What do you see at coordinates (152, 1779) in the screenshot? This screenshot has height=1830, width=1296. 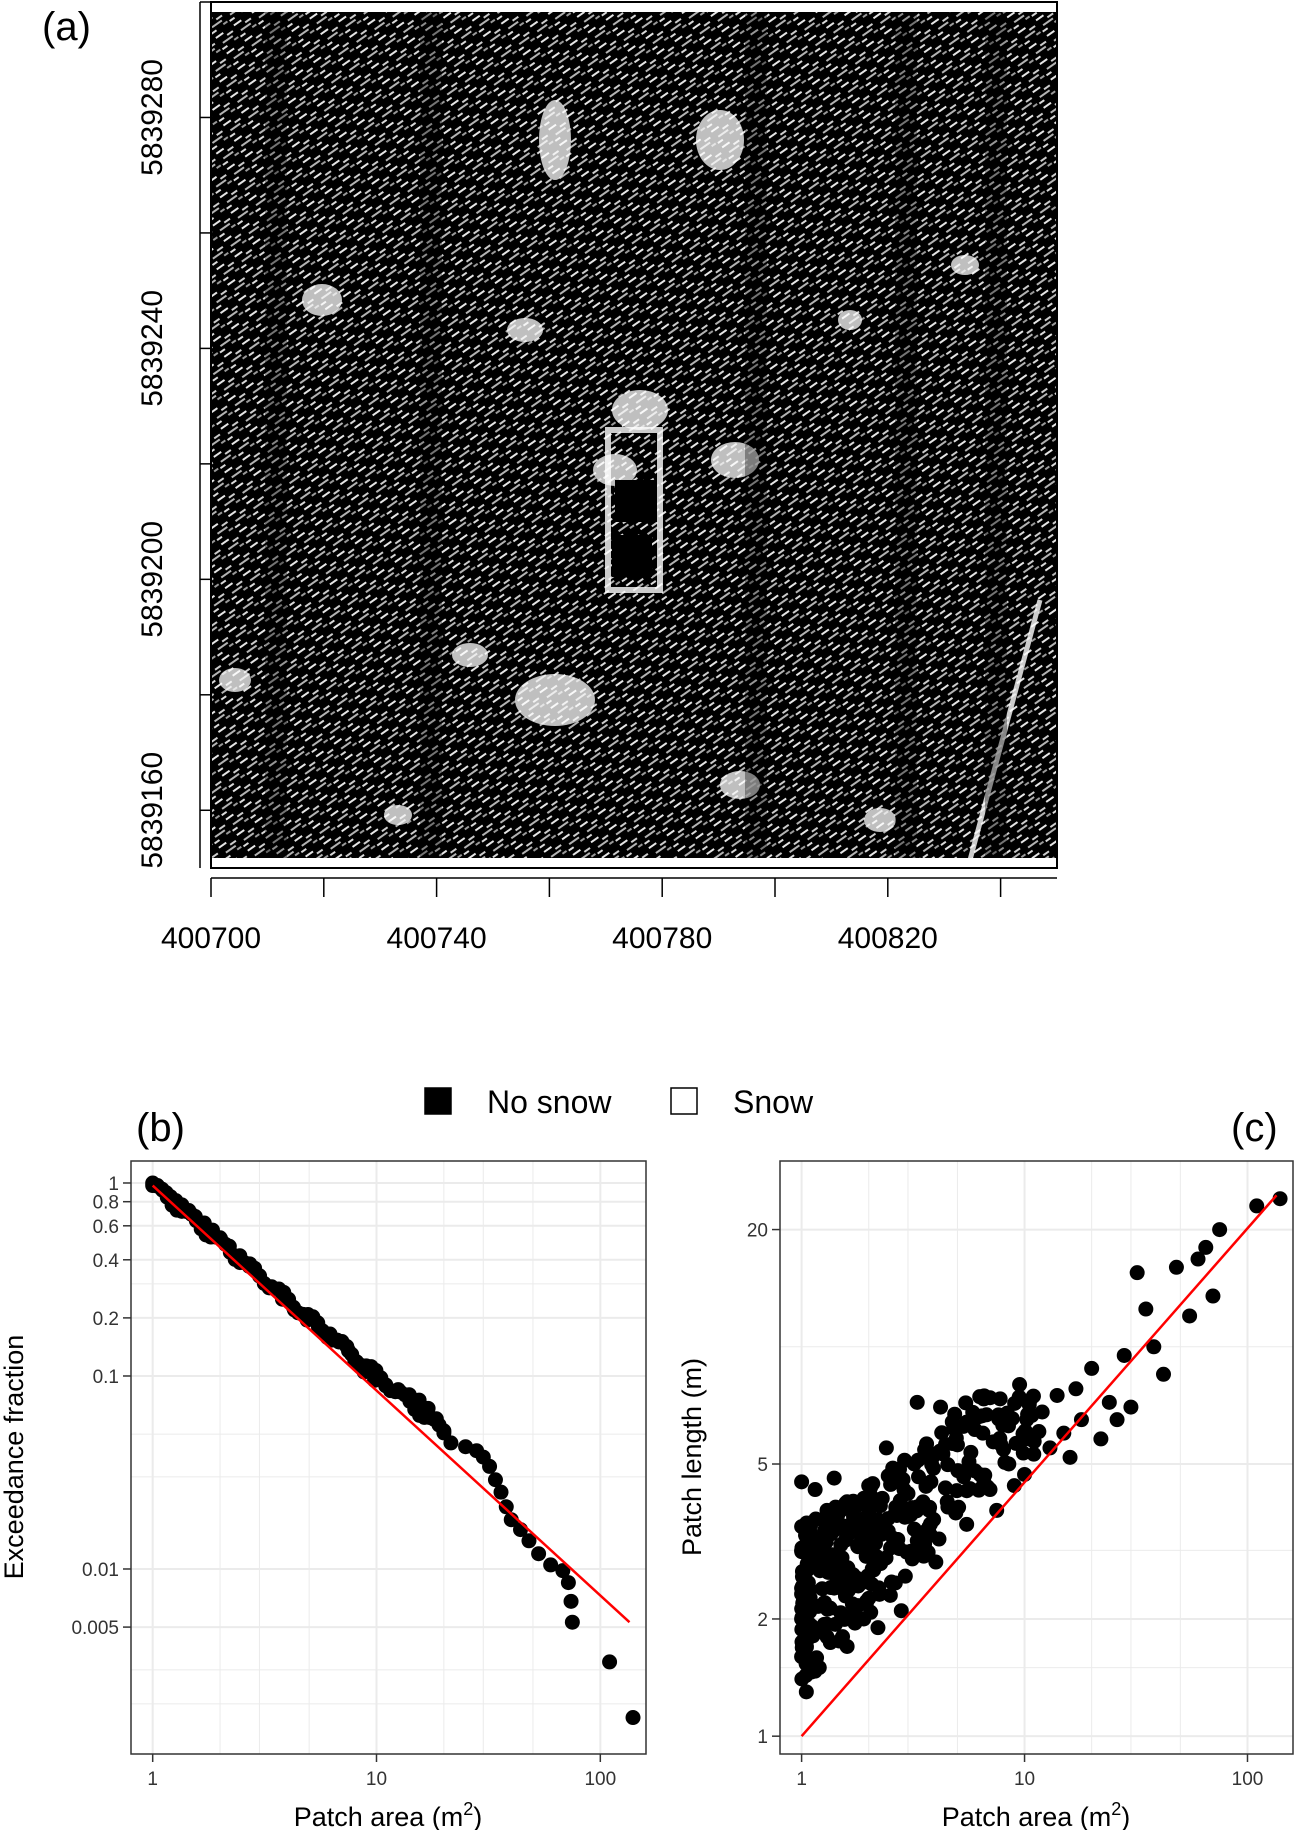 I see `plot-b-x-tick-label: 1` at bounding box center [152, 1779].